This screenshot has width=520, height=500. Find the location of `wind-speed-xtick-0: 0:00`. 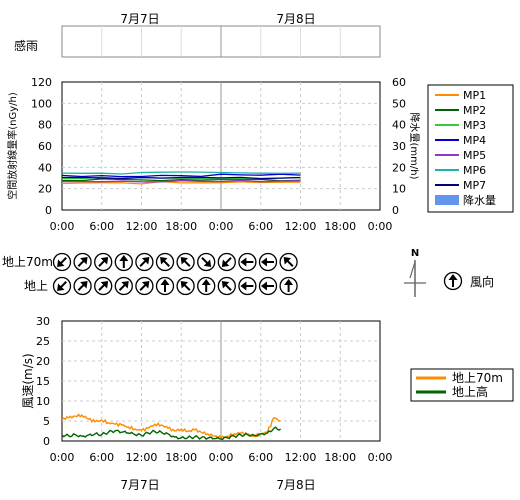

wind-speed-xtick-0: 0:00 is located at coordinates (62, 457).